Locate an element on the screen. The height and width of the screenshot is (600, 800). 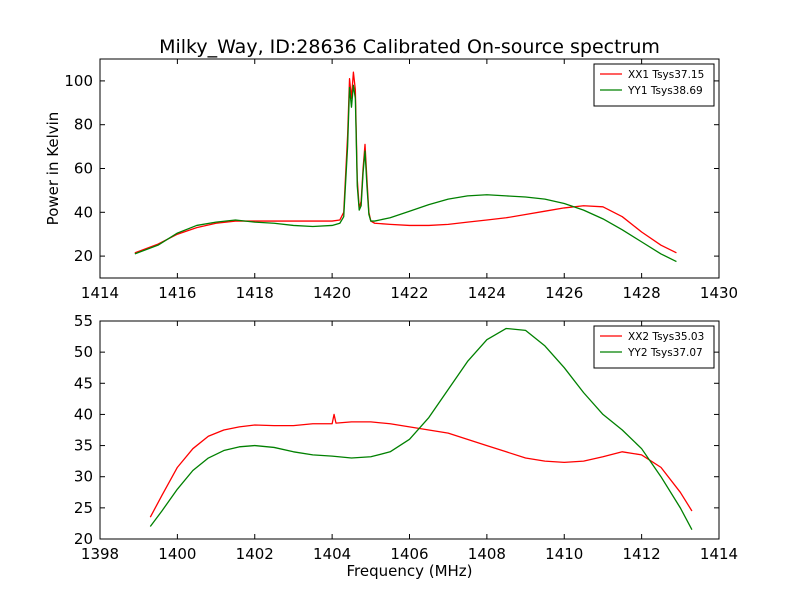
y-tick-label: 55 is located at coordinates (83, 321).